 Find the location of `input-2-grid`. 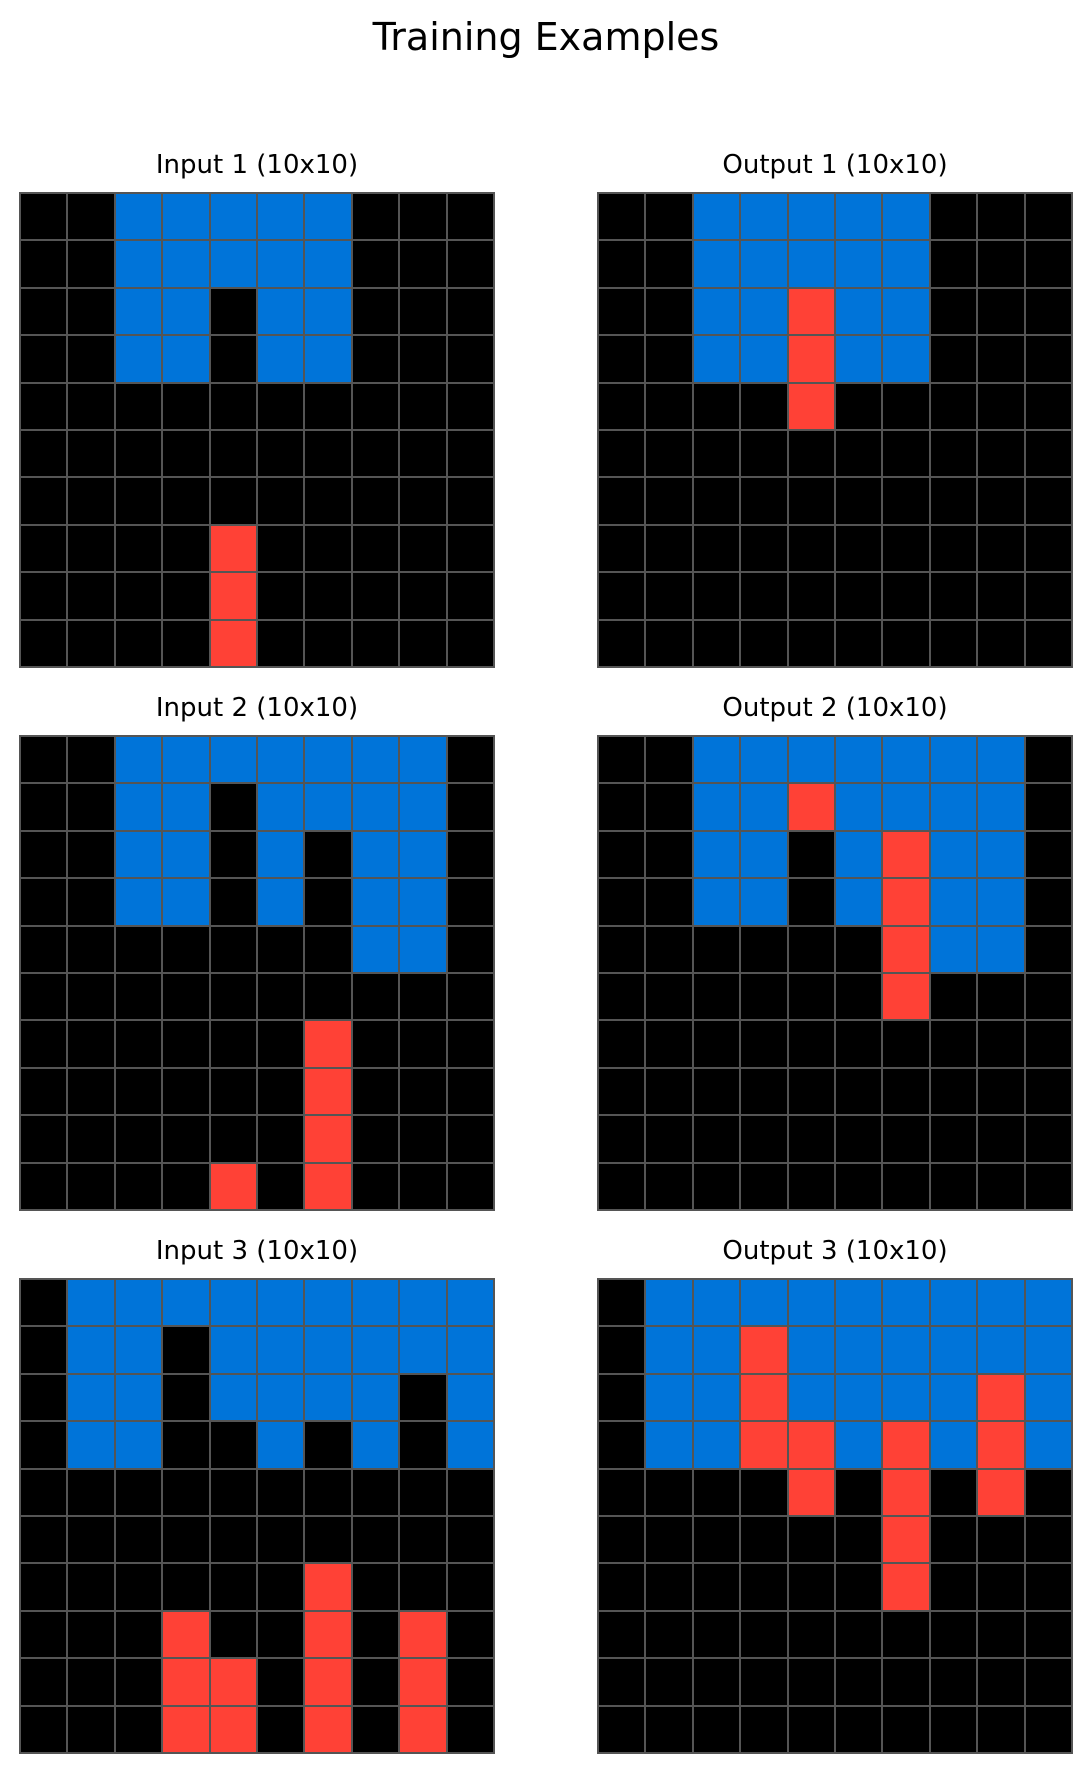

input-2-grid is located at coordinates (257, 973).